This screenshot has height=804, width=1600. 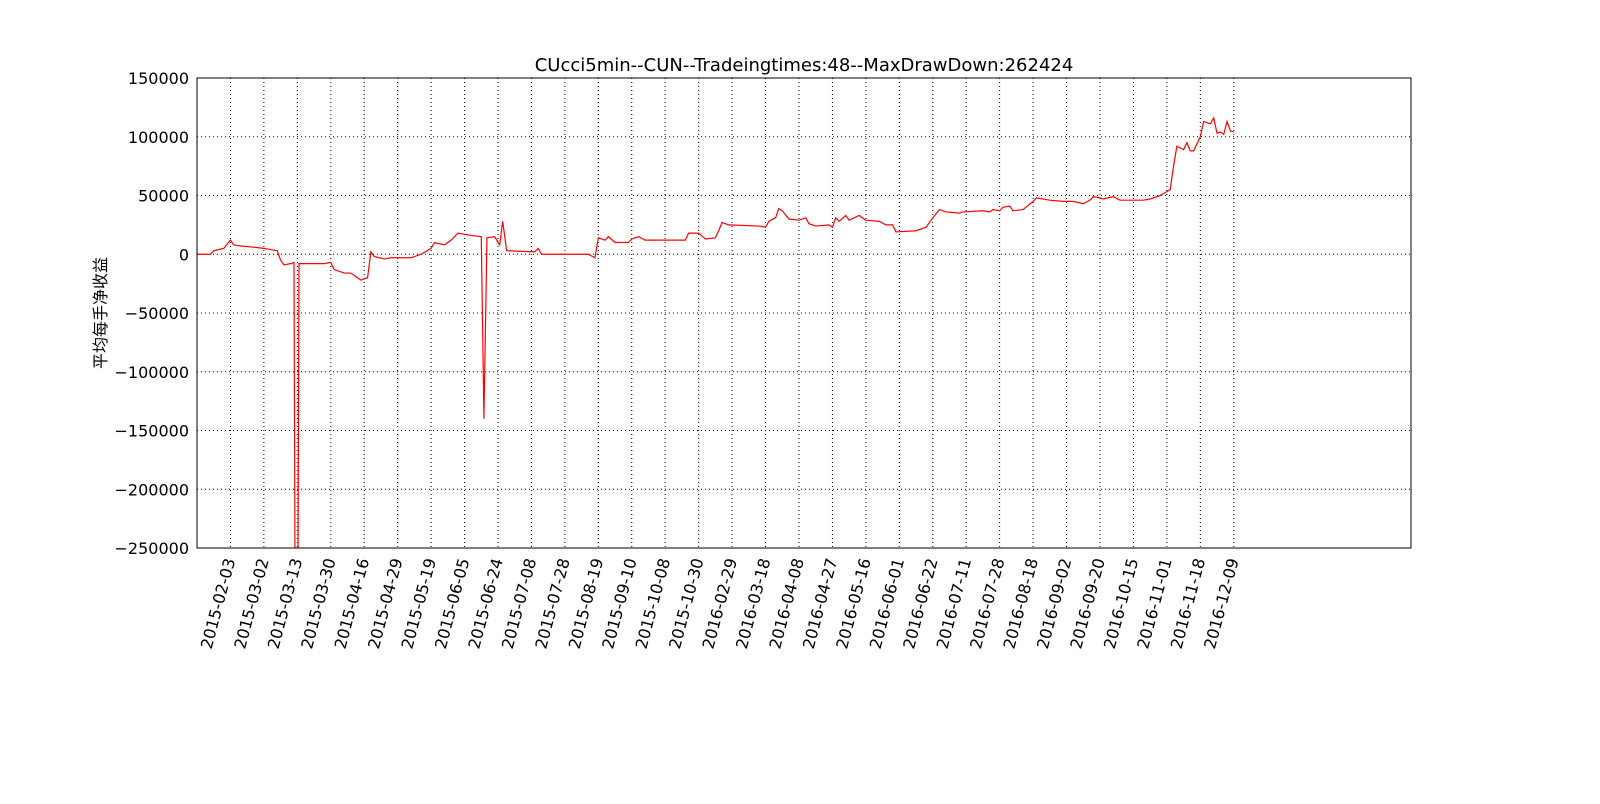 What do you see at coordinates (152, 431) in the screenshot?
I see `y-tick-label: −150000` at bounding box center [152, 431].